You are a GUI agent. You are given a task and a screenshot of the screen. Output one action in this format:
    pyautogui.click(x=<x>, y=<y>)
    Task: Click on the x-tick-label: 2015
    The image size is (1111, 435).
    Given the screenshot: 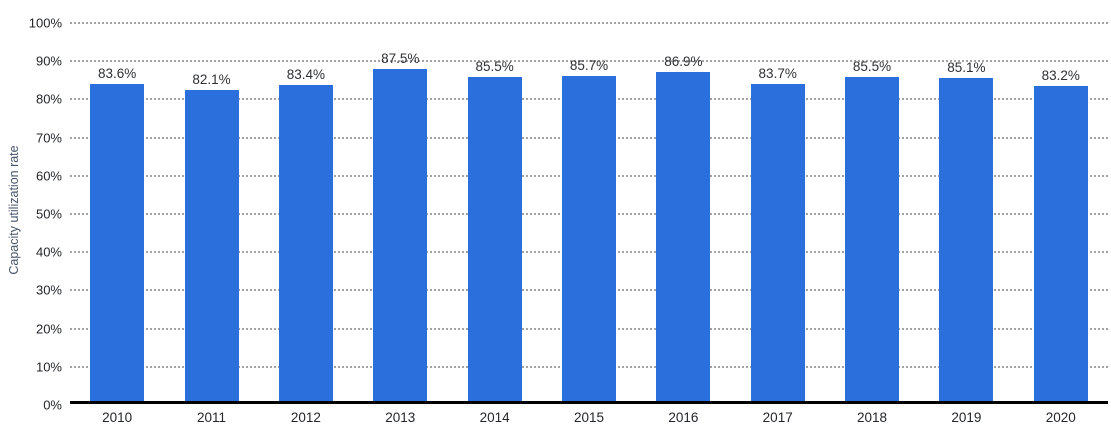 What is the action you would take?
    pyautogui.click(x=588, y=417)
    